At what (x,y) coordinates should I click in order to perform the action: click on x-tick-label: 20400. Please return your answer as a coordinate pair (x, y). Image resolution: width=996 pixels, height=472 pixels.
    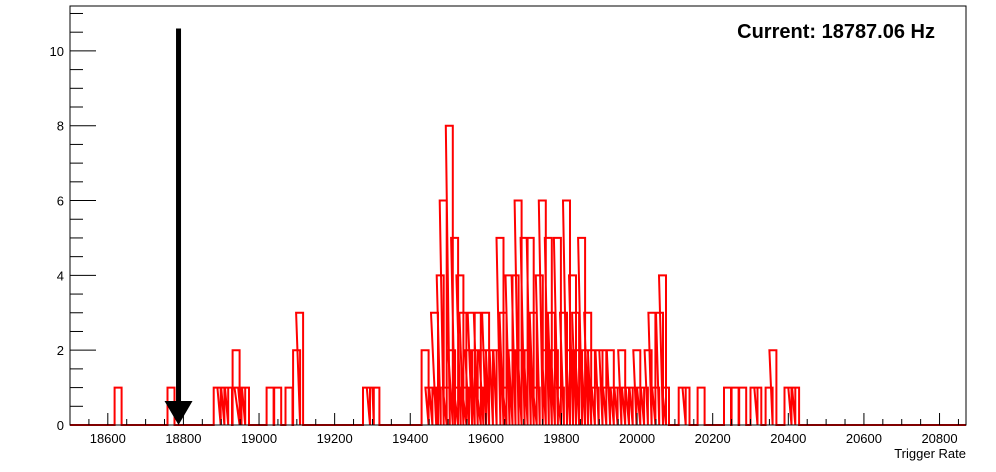
    Looking at the image, I should click on (788, 438).